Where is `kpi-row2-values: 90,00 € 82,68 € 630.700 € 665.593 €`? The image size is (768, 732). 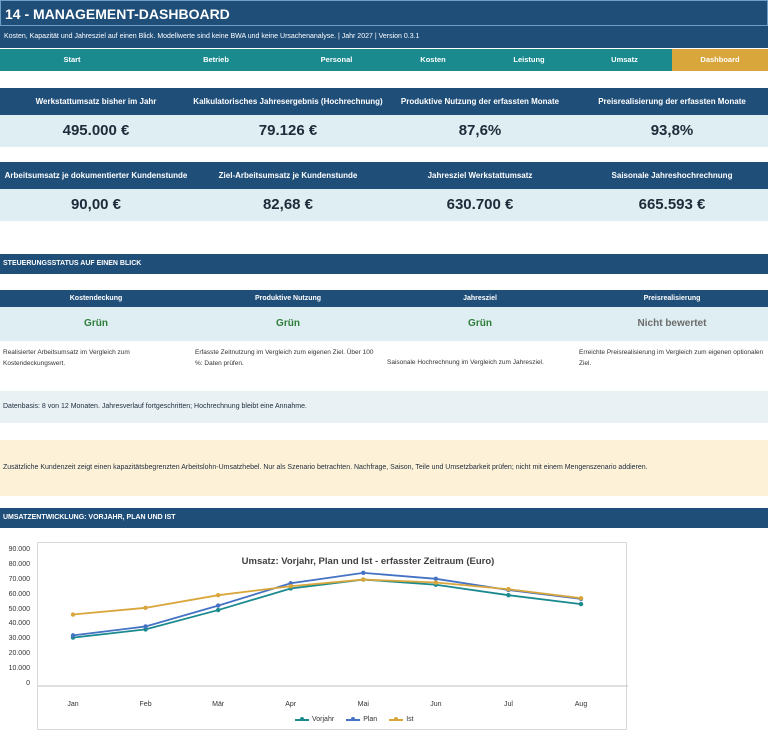
kpi-row2-values: 90,00 € 82,68 € 630.700 € 665.593 € is located at coordinates (384, 205).